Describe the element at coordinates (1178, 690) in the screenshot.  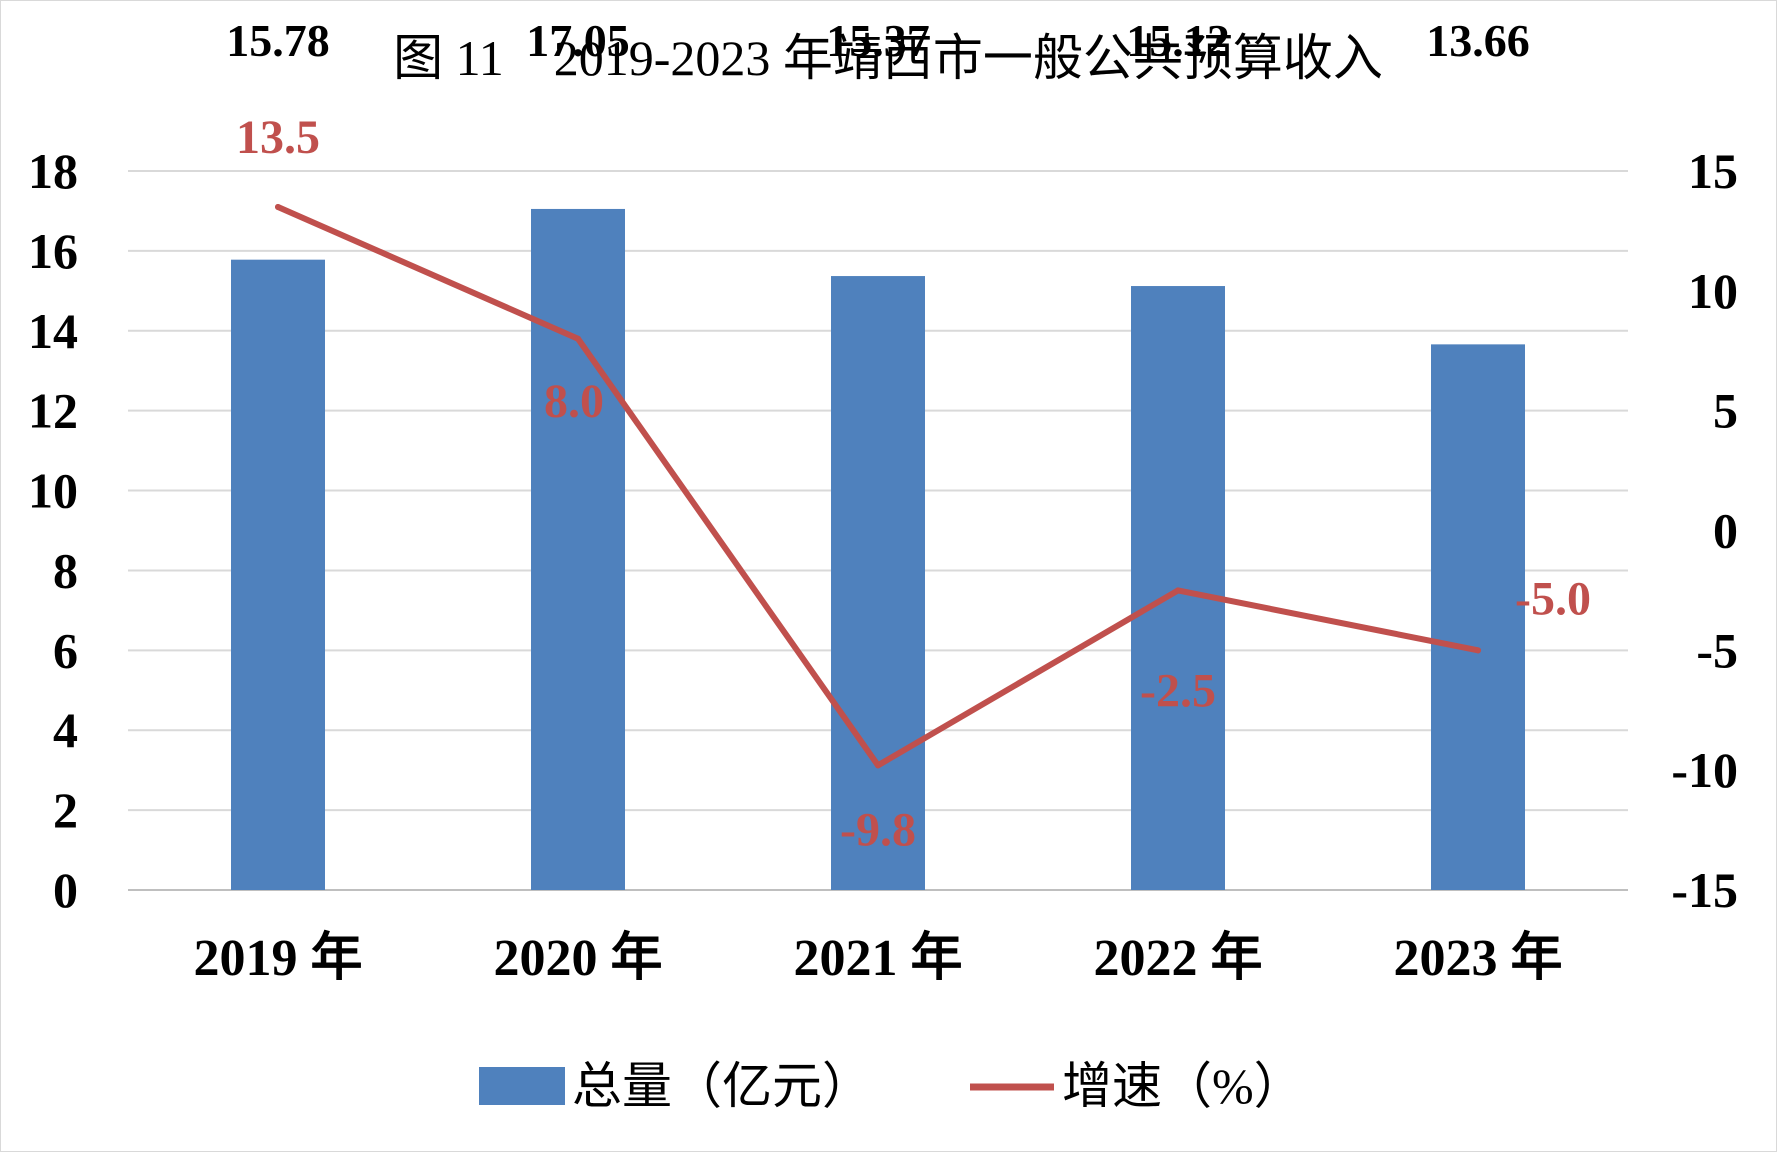
I see `line-data-label: -2.5` at that location.